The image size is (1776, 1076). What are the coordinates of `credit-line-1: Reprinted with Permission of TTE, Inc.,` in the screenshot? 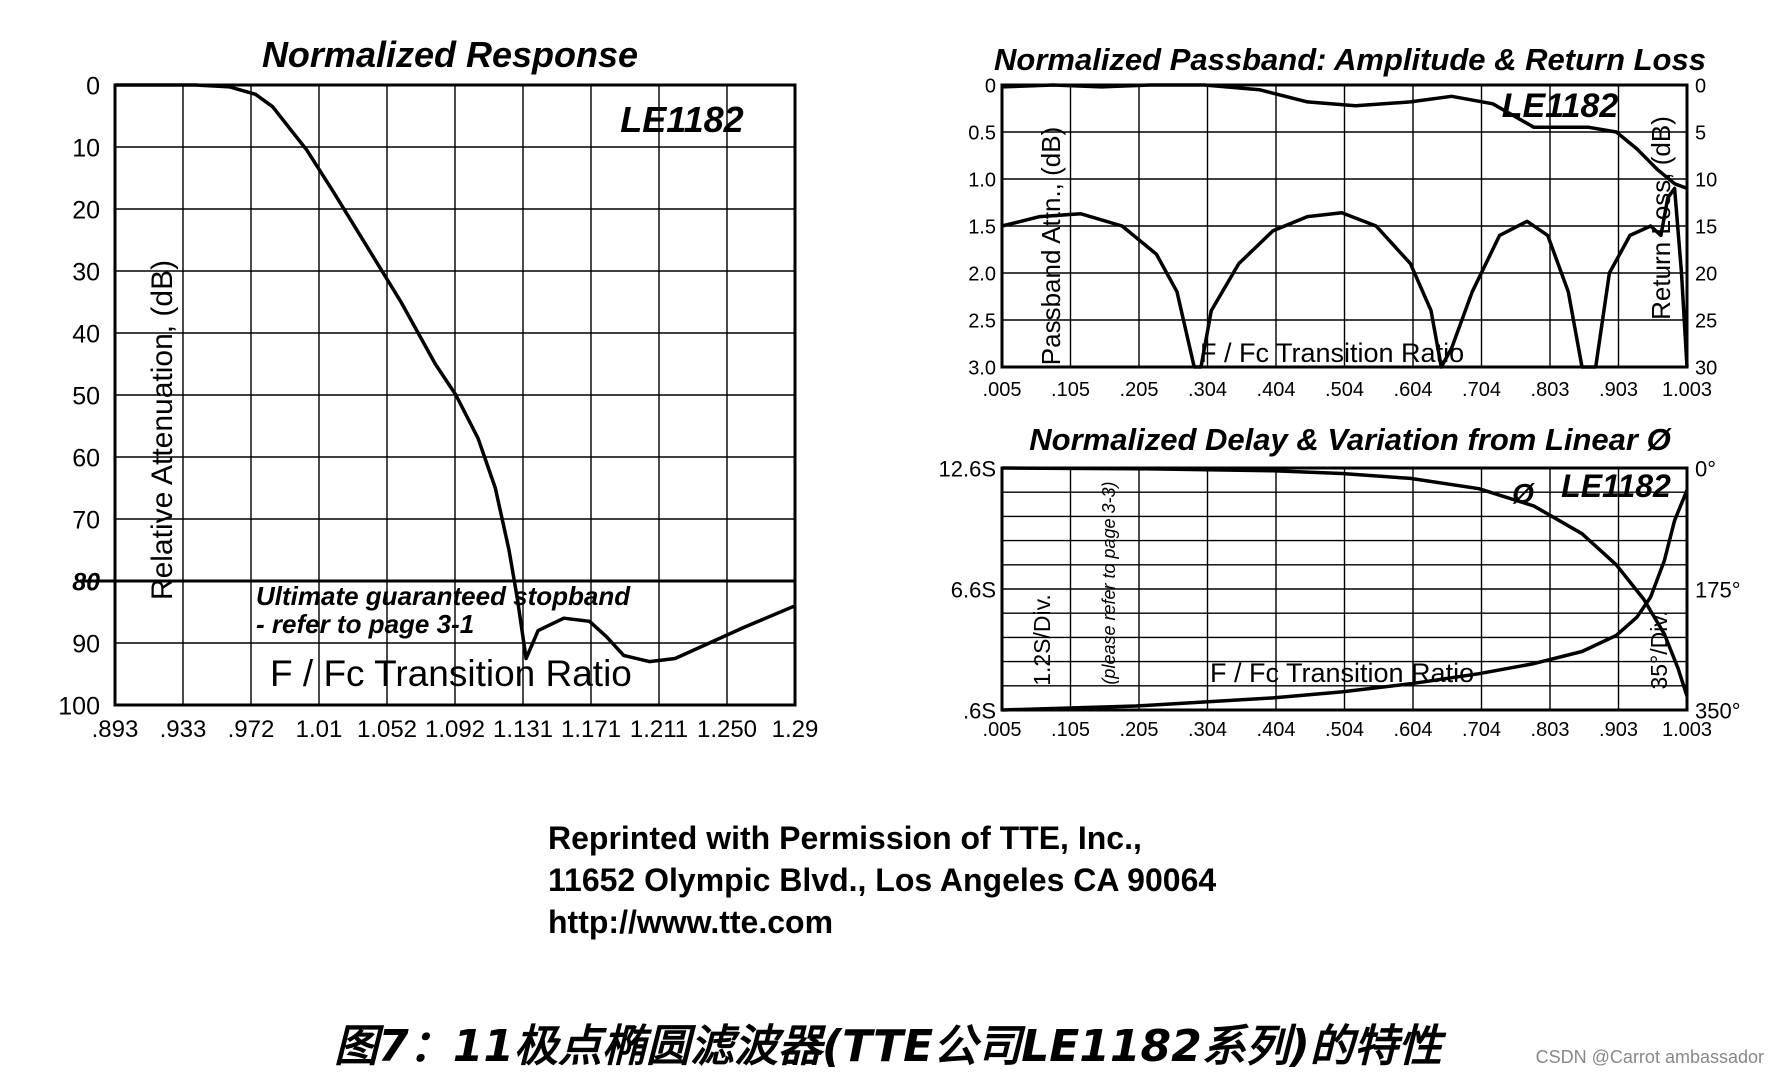 It's located at (845, 838).